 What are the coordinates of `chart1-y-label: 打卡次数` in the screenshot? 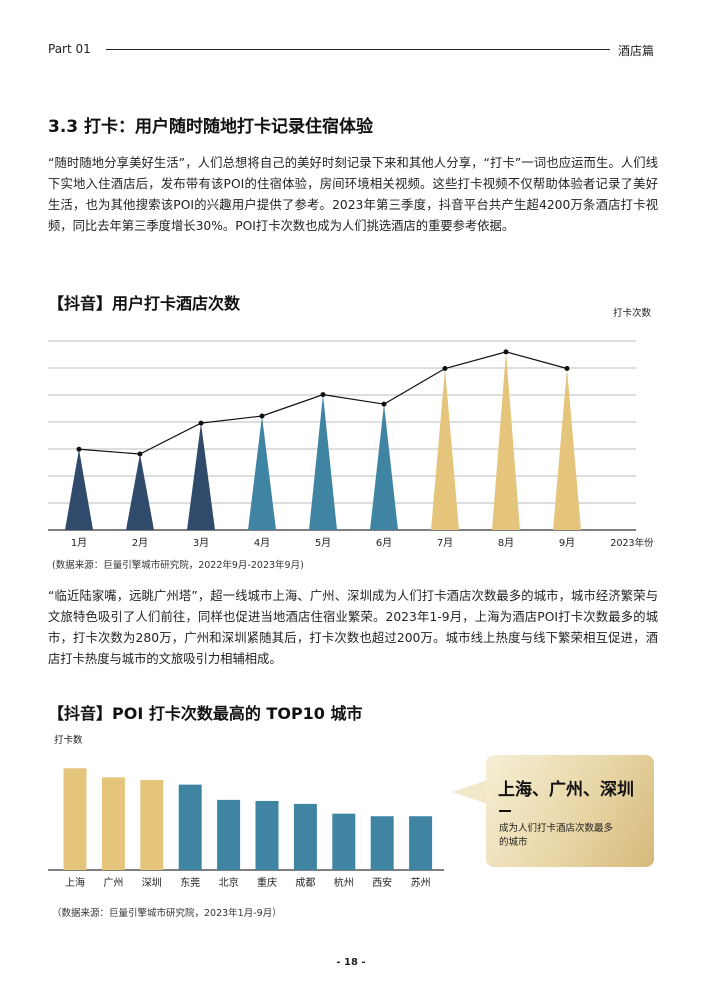 It's located at (632, 313).